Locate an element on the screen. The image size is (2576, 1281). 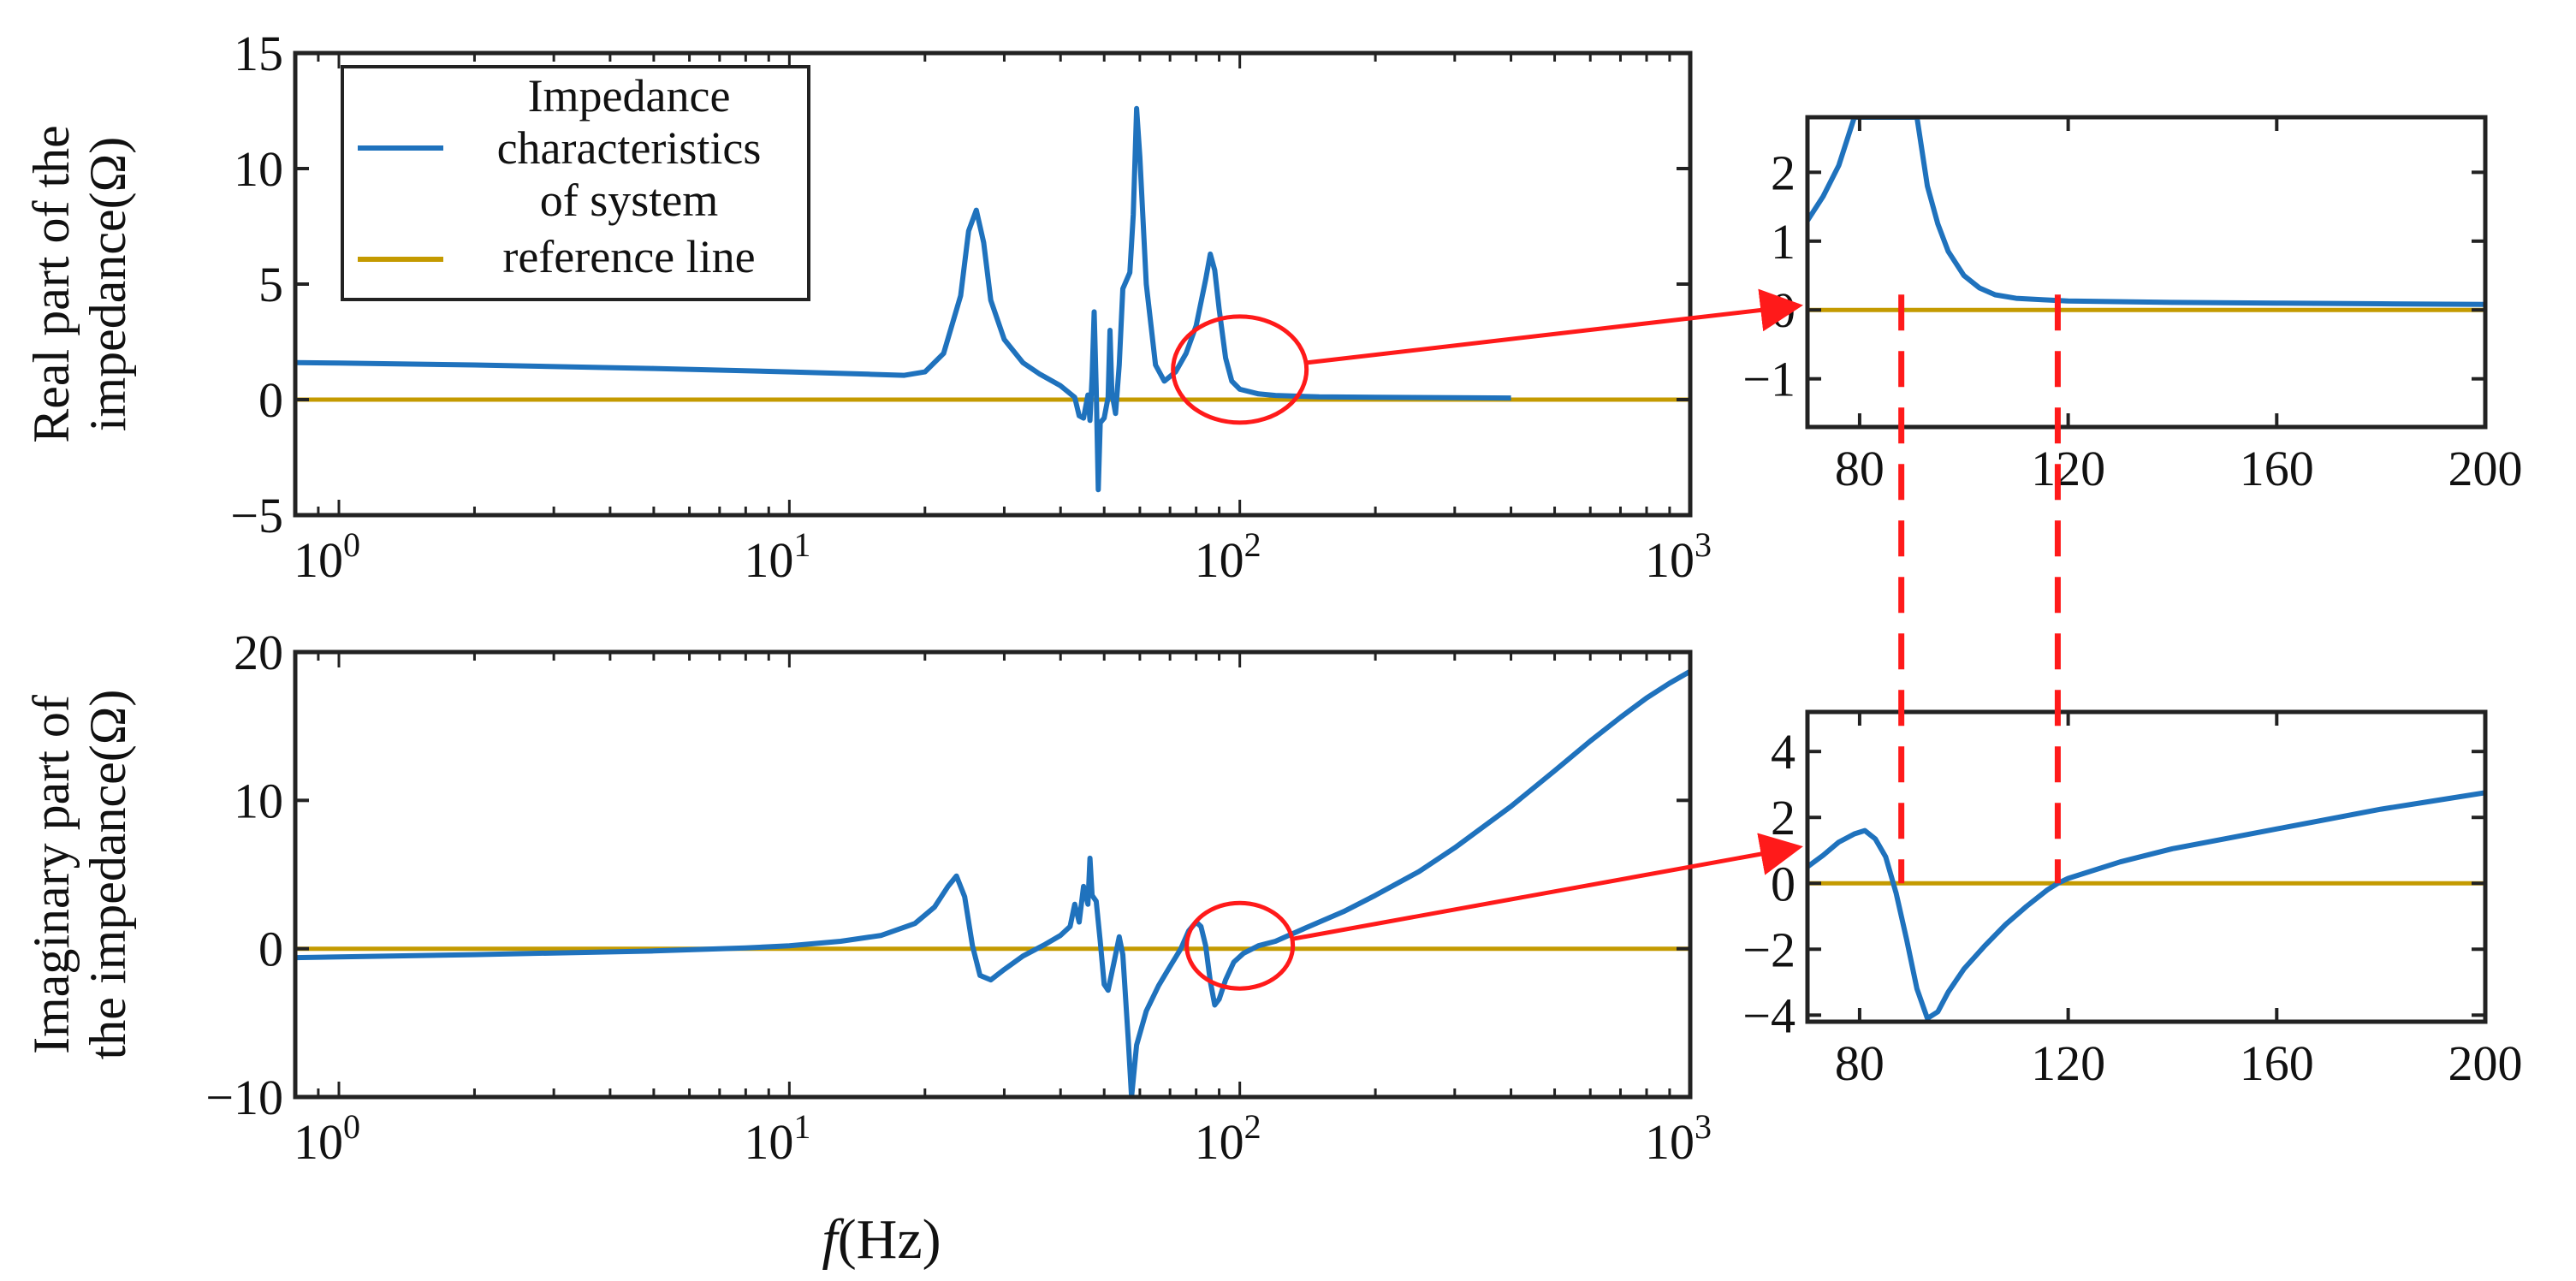
y-label-line: impedance(Ω) is located at coordinates (108, 284).